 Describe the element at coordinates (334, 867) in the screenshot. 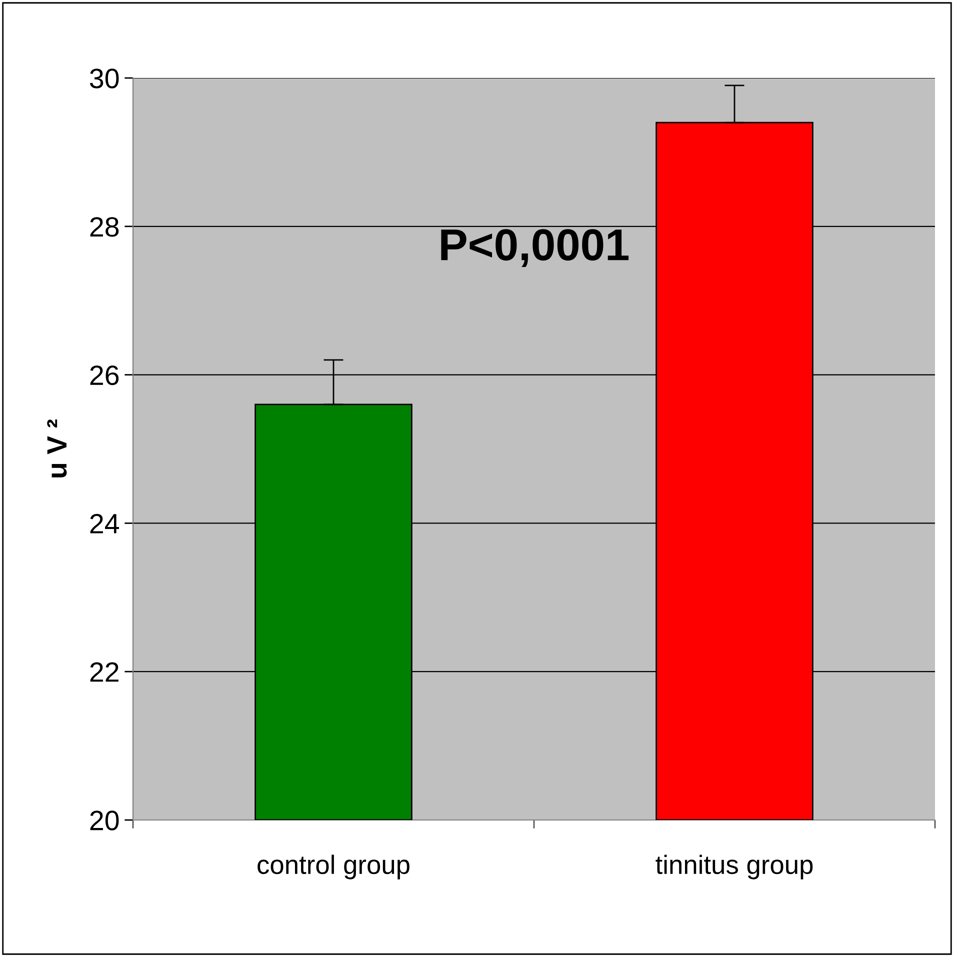

I see `x-tick-label: control group` at that location.